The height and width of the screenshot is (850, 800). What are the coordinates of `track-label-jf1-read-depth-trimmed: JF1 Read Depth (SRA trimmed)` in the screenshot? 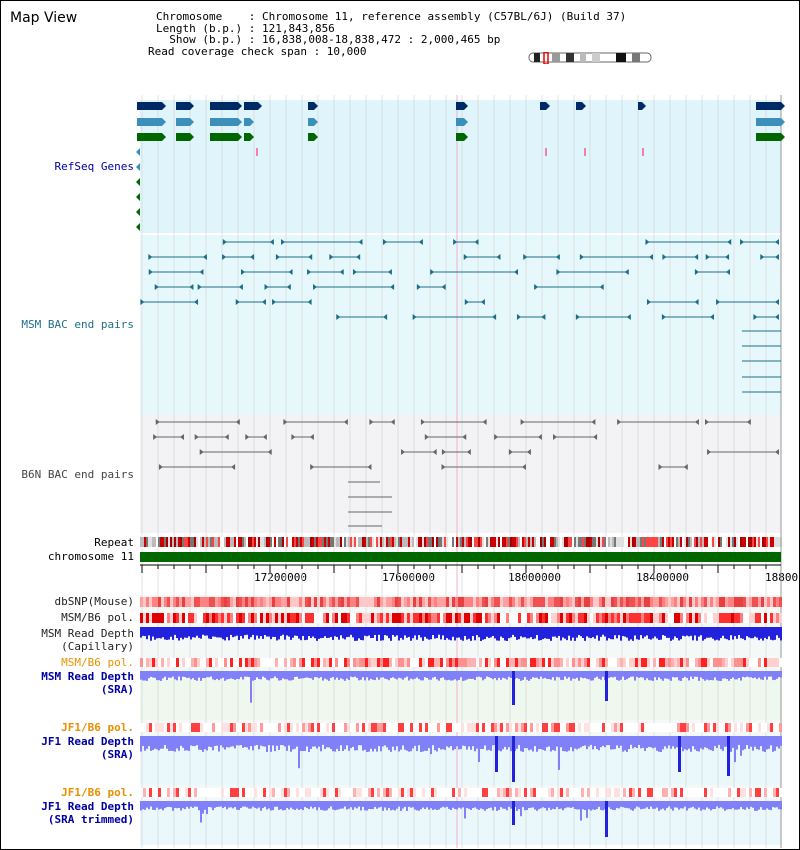 It's located at (87, 813).